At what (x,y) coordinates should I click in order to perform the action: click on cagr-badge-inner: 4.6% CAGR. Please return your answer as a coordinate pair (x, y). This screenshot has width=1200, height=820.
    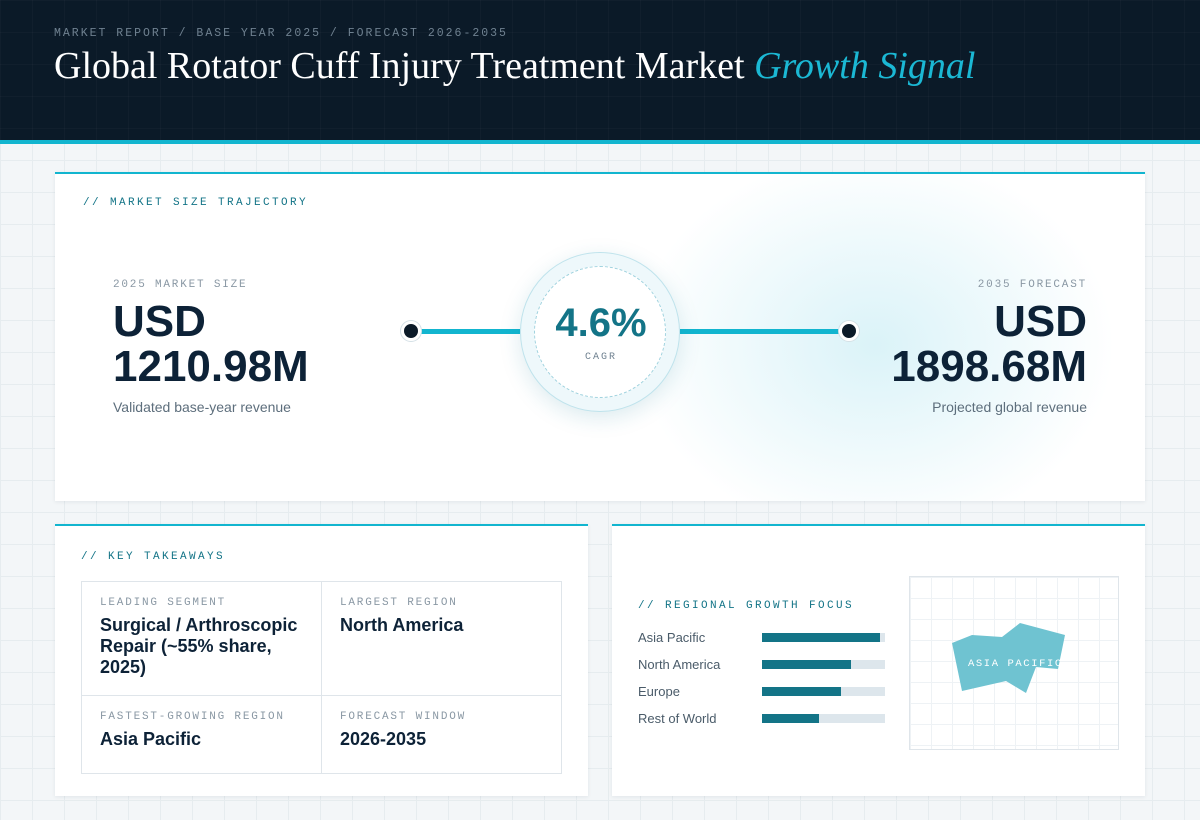
    Looking at the image, I should click on (600, 332).